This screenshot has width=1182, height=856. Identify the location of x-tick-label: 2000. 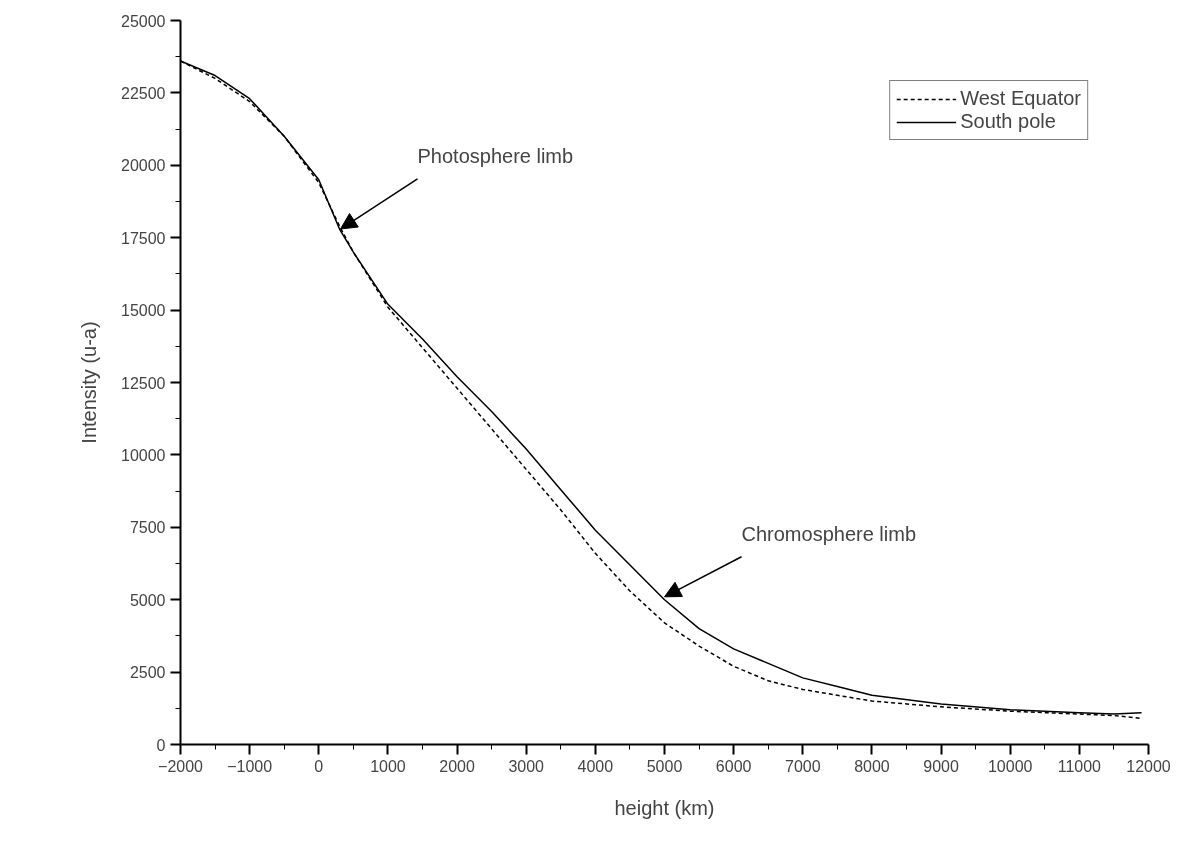
(457, 766).